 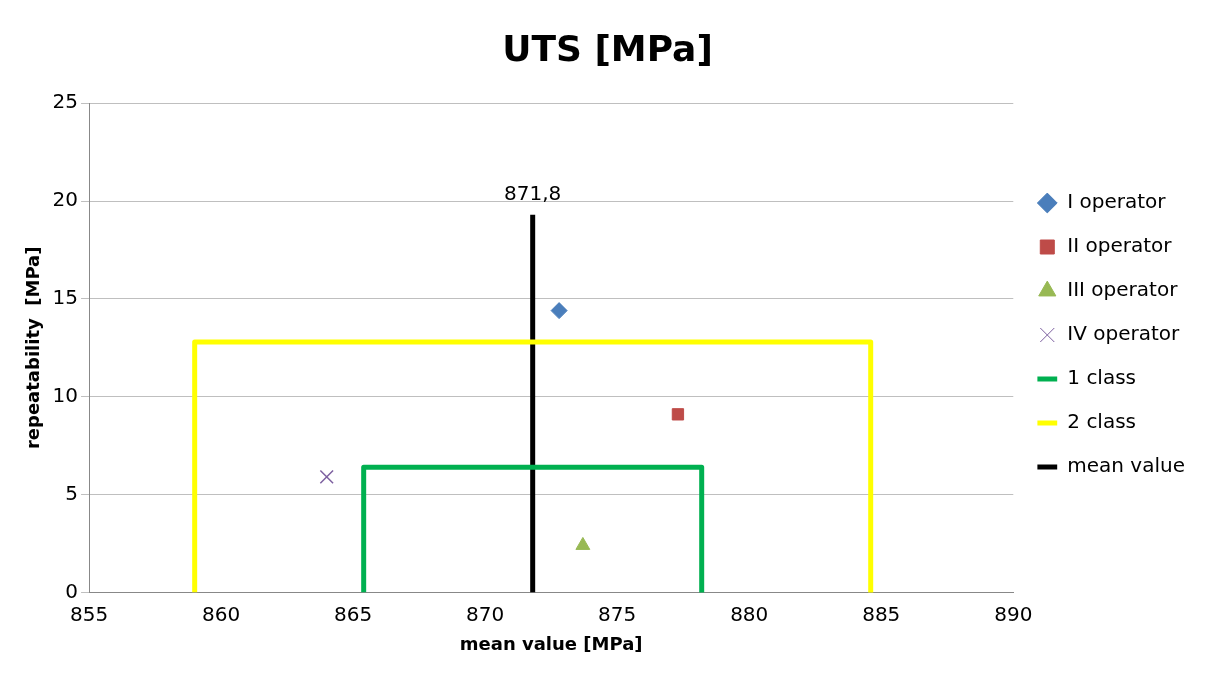 I want to click on legend-label: II operator, so click(x=1120, y=245).